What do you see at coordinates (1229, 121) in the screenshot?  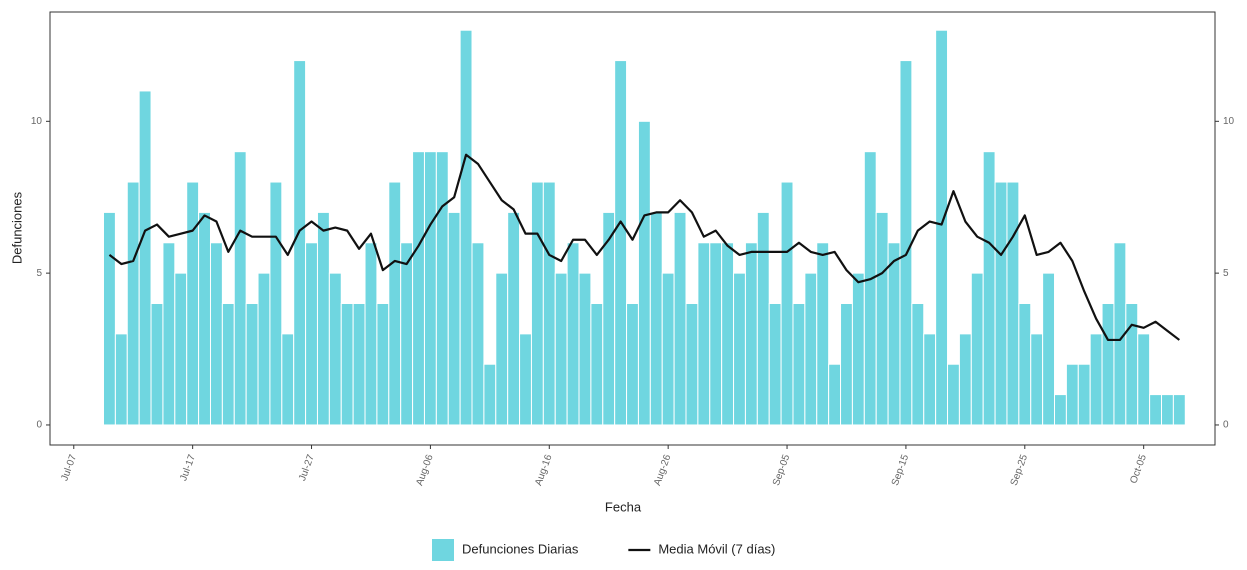 I see `y2-tick-label: 10` at bounding box center [1229, 121].